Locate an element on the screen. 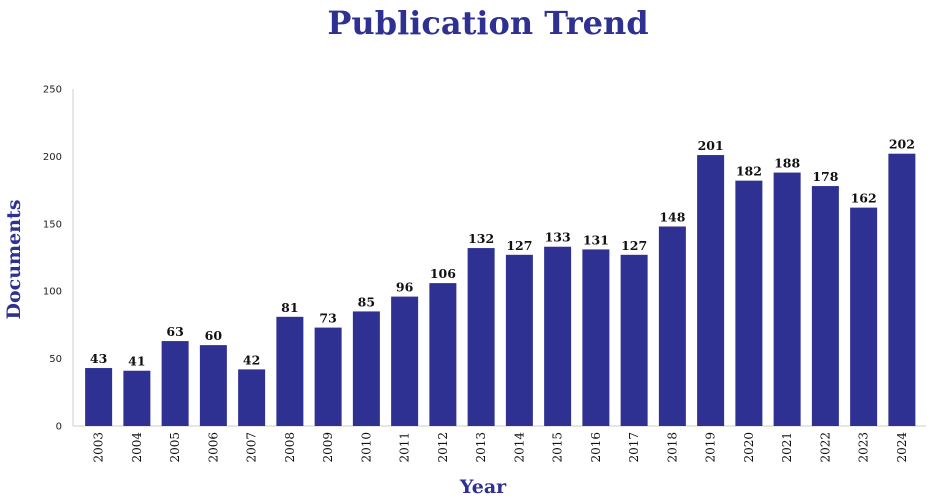 This screenshot has width=935, height=502. data-label: 41 is located at coordinates (136, 361).